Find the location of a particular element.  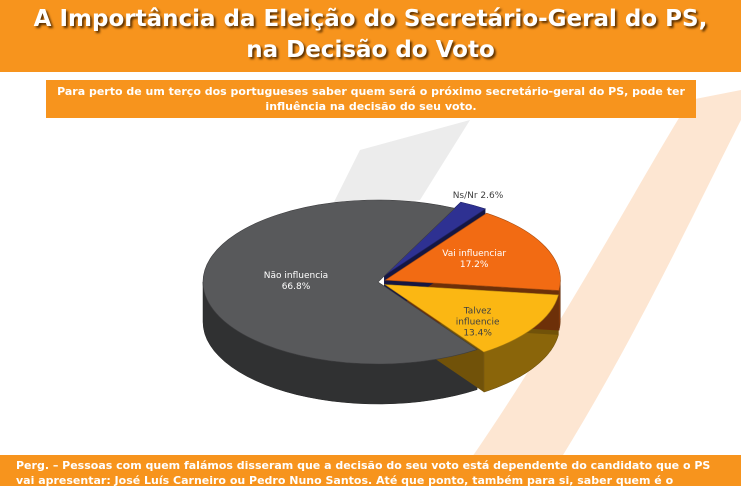

pie-slice-n-o-influencia is located at coordinates (340, 282).